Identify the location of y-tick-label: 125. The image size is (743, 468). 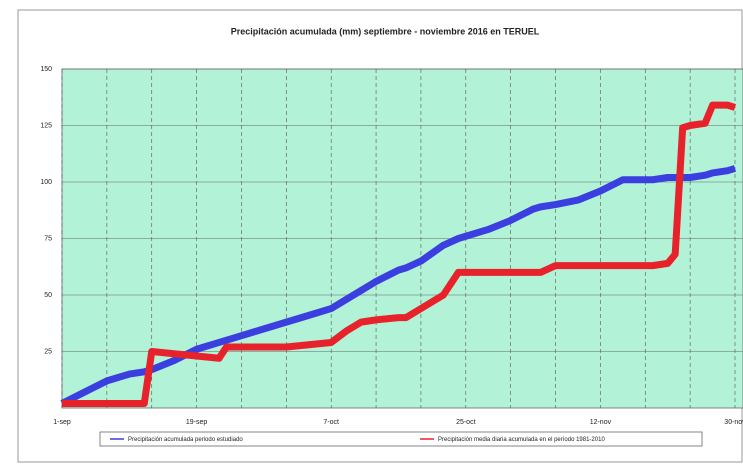
(46, 125).